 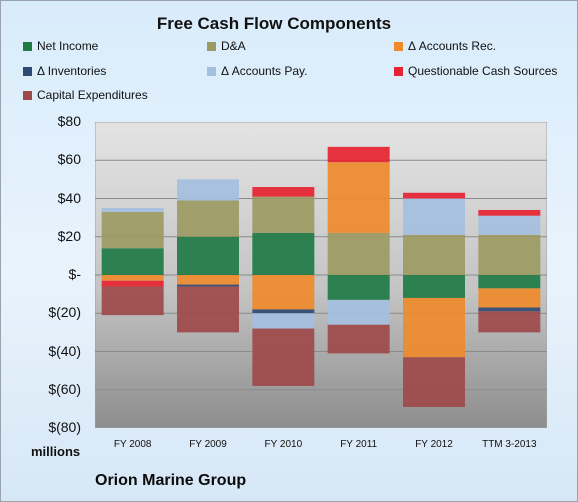 What do you see at coordinates (92, 95) in the screenshot?
I see `legend-label: Capital Expenditures` at bounding box center [92, 95].